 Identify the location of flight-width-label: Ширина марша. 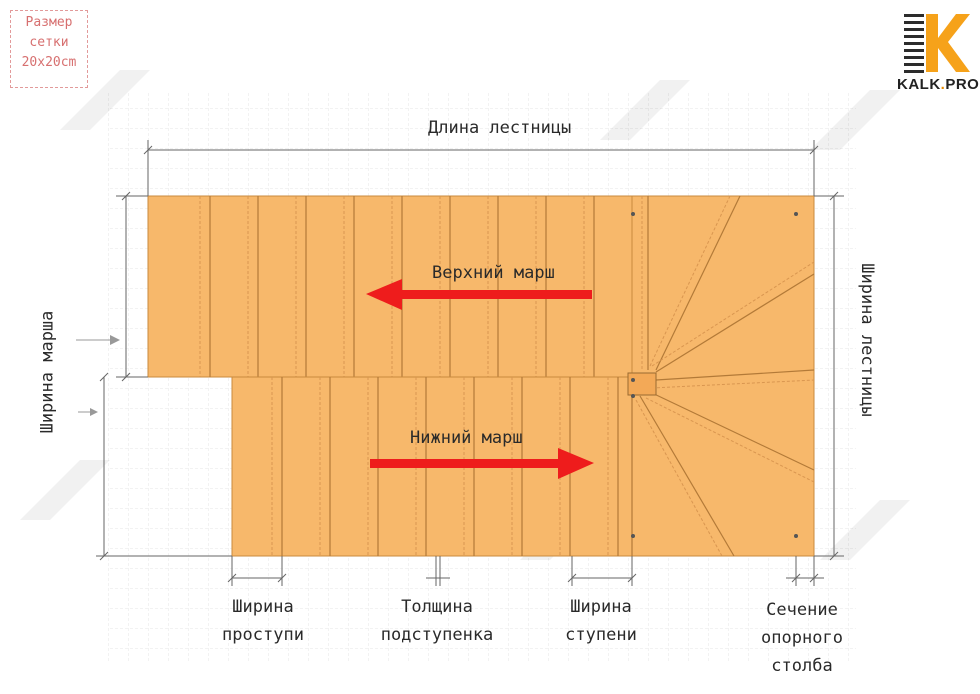
(47, 372).